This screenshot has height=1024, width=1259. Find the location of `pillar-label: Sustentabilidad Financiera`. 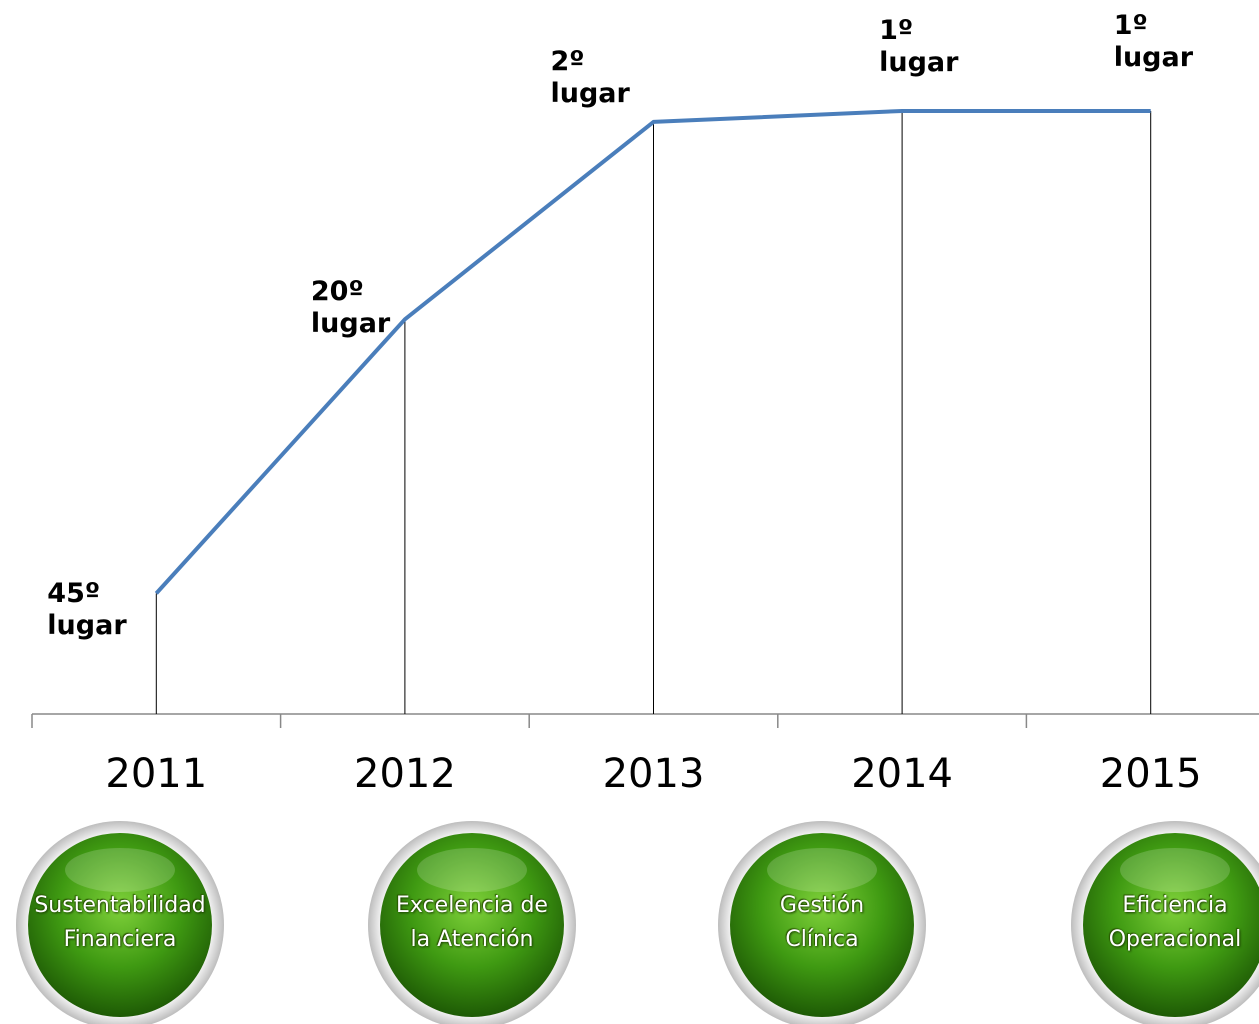

pillar-label: Sustentabilidad Financiera is located at coordinates (120, 922).